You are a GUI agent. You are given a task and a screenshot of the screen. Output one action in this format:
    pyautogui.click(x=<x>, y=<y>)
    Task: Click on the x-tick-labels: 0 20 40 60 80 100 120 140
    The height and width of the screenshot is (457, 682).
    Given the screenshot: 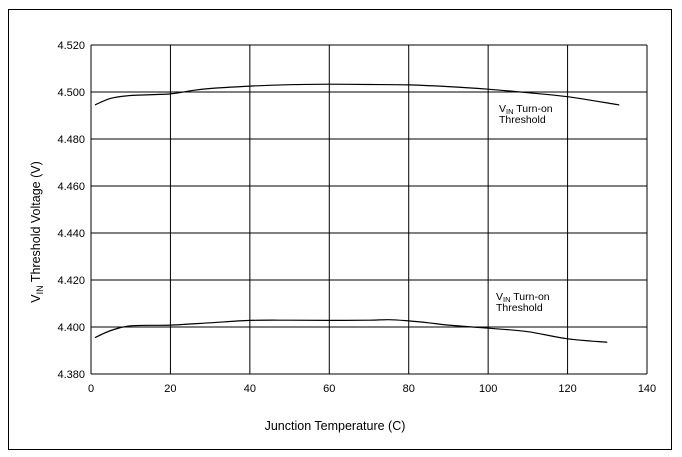 What is the action you would take?
    pyautogui.click(x=372, y=389)
    